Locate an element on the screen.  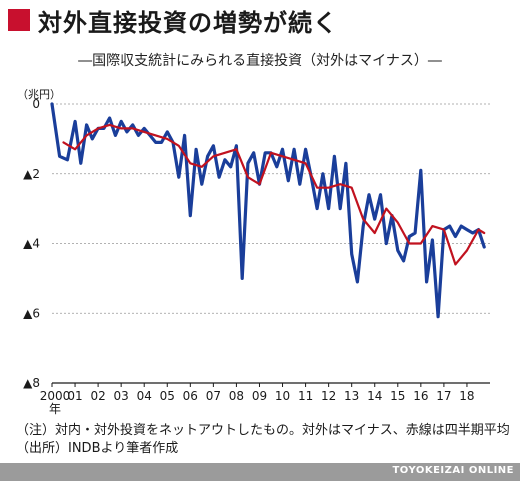
x-tick-label: 10 is located at coordinates (282, 396).